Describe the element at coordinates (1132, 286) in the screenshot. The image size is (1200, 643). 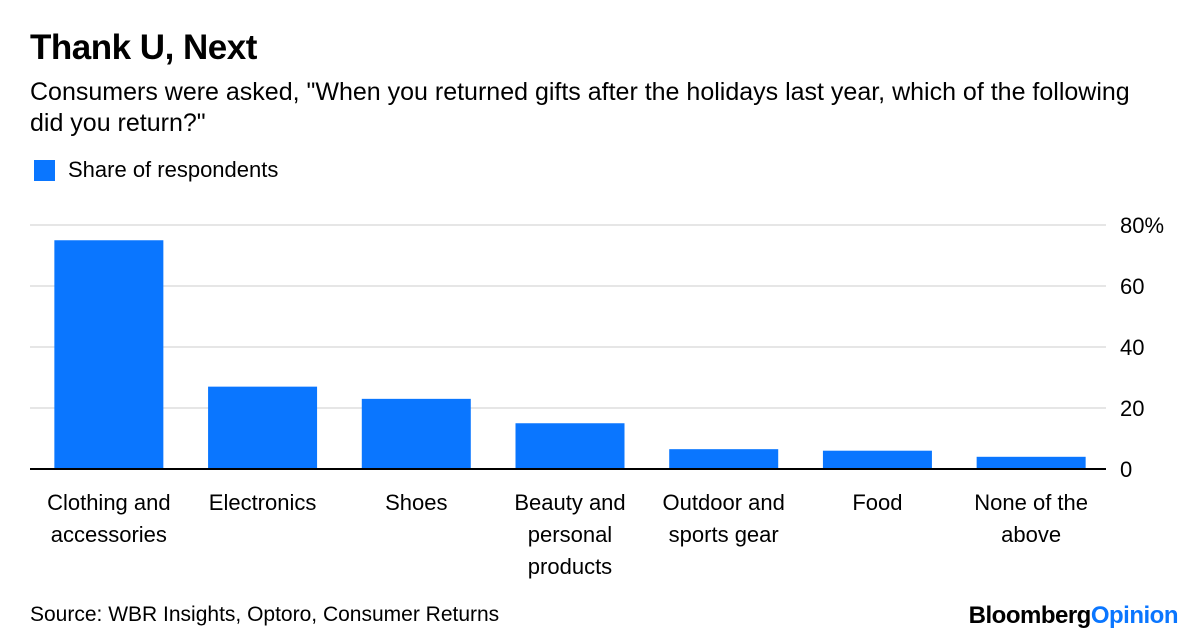
I see `y-tick-label: 60` at that location.